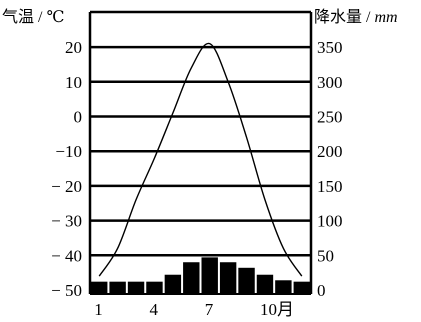  I want to click on left-axis-label: 气温 / ℃, so click(33, 17).